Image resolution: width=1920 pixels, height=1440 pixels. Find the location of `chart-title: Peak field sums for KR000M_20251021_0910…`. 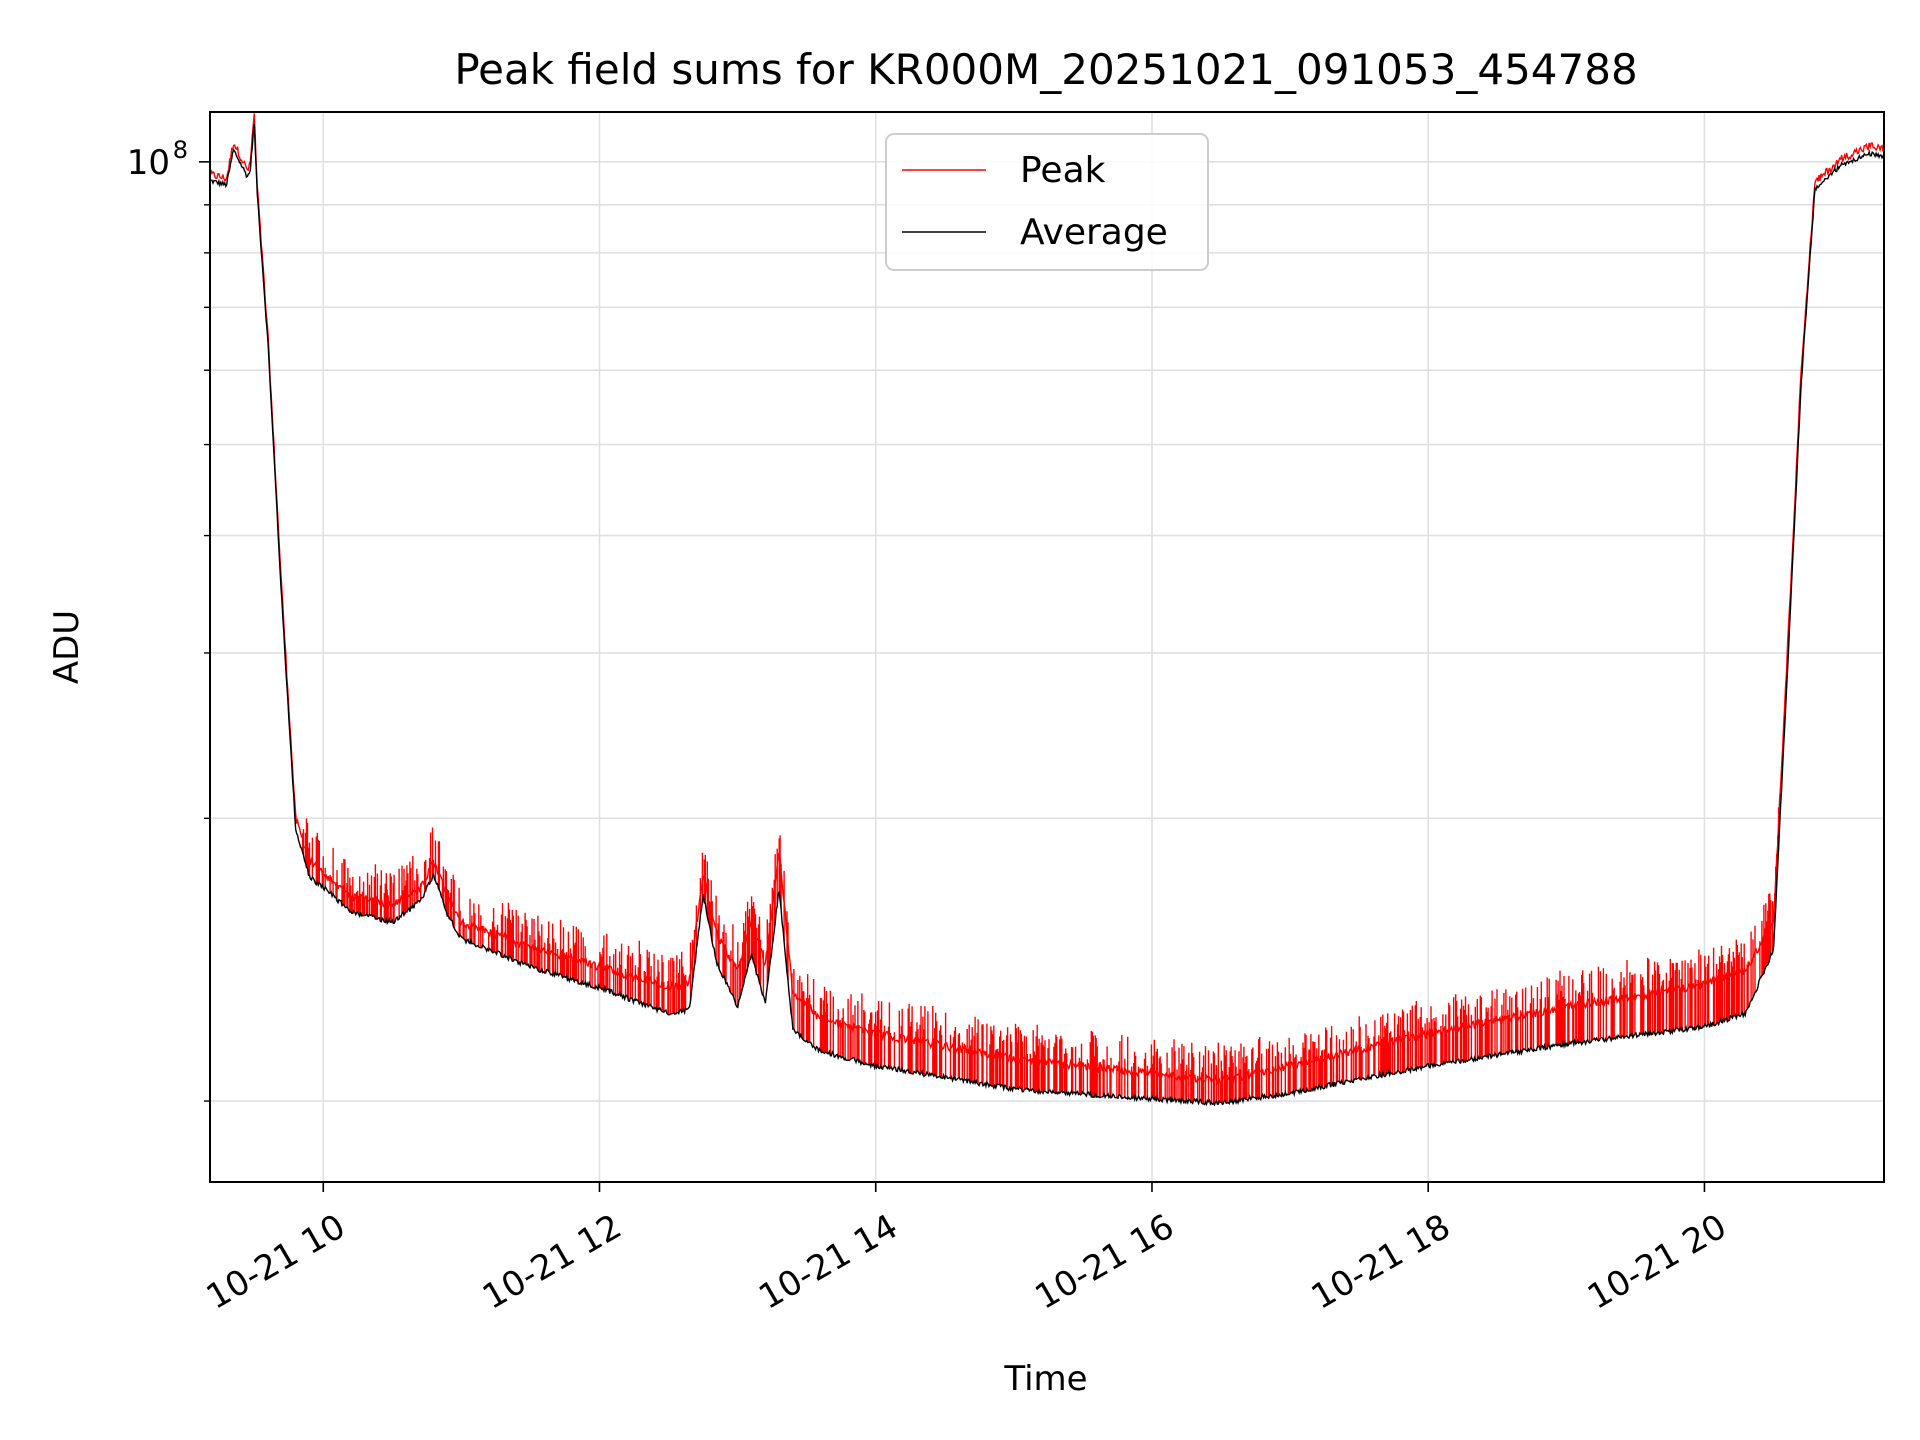

chart-title: Peak field sums for KR000M_20251021_0910… is located at coordinates (1045, 69).